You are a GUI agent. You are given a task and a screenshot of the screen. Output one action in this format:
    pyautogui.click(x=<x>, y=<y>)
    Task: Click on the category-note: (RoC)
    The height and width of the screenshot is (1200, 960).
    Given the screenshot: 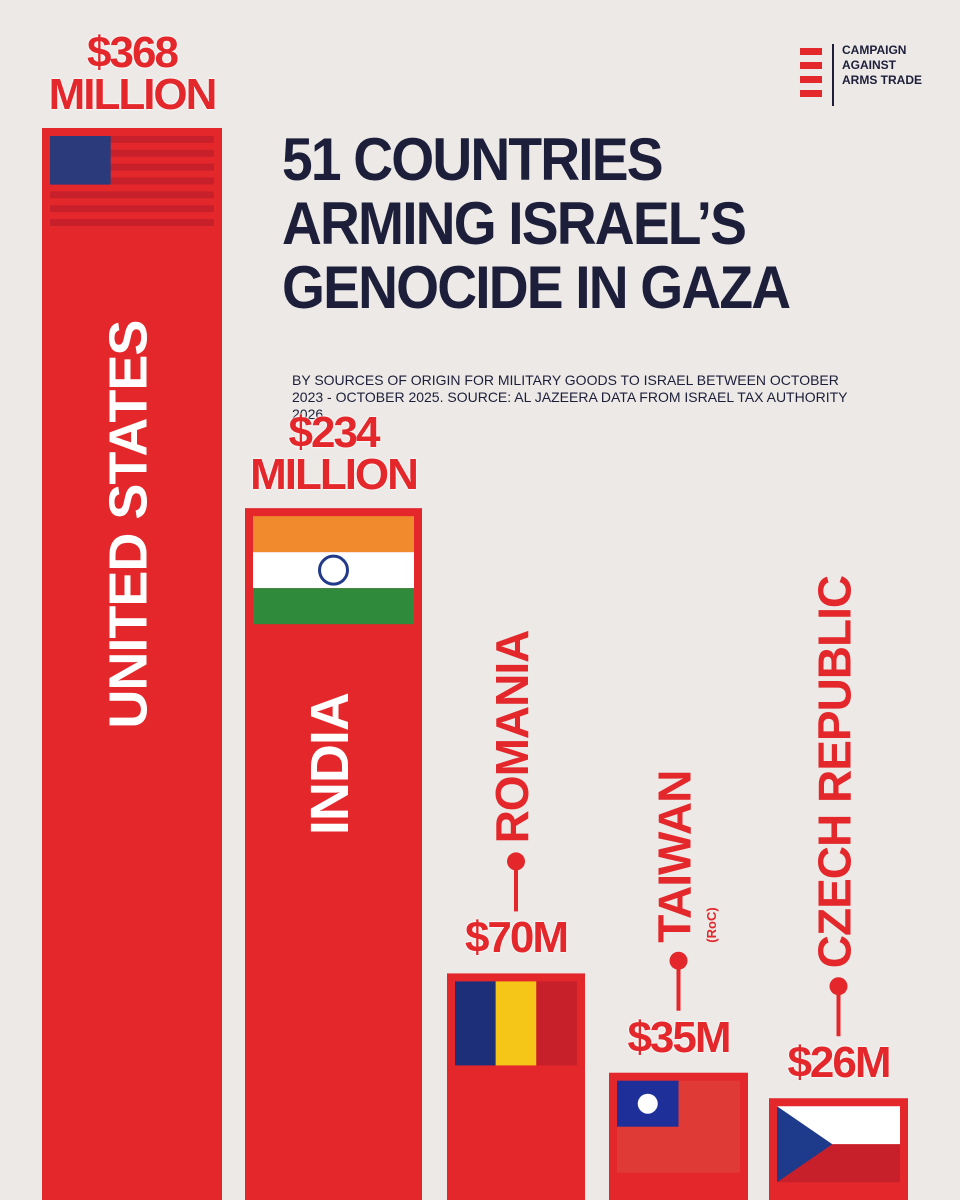 What is the action you would take?
    pyautogui.click(x=711, y=924)
    